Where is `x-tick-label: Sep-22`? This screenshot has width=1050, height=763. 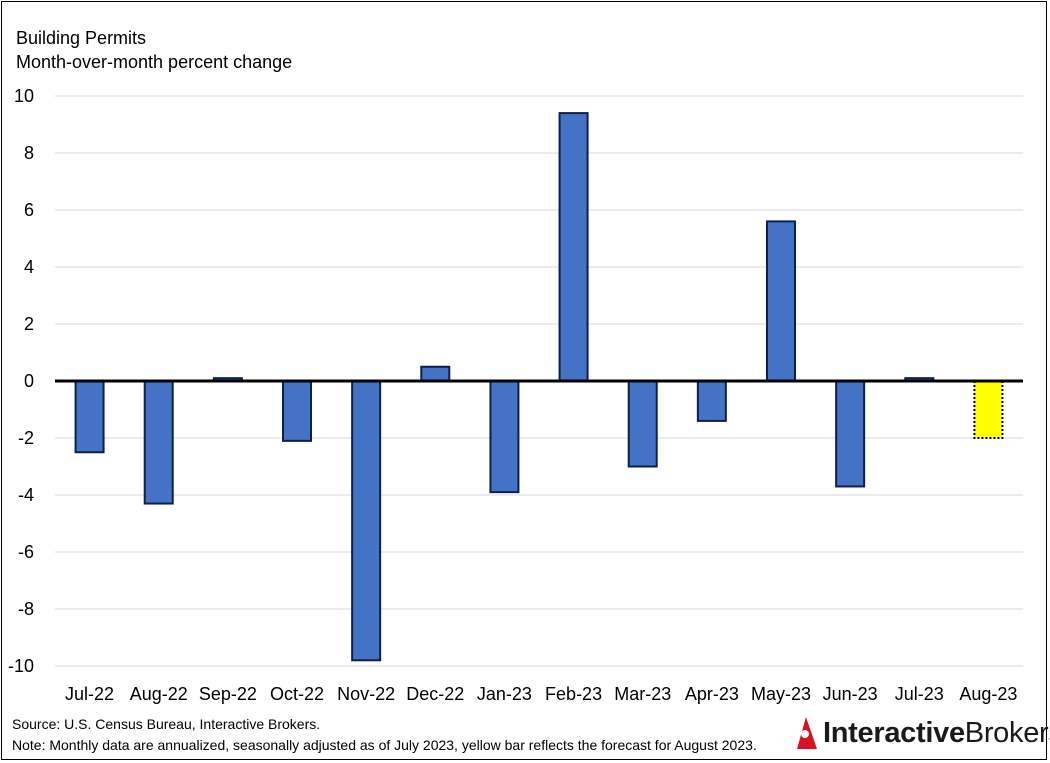 x-tick-label: Sep-22 is located at coordinates (228, 694).